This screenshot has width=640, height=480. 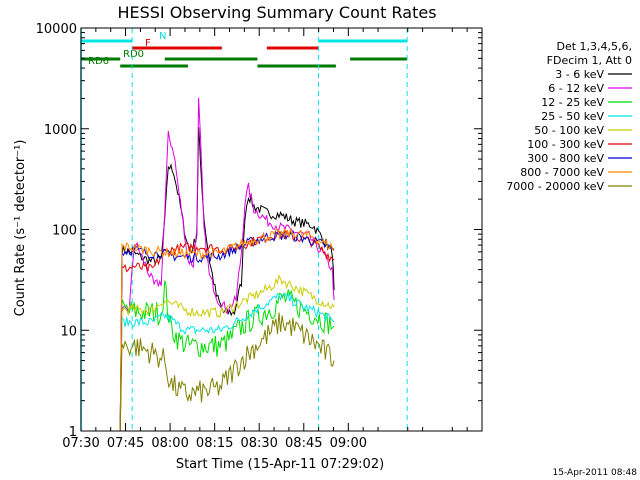 What do you see at coordinates (162, 36) in the screenshot?
I see `flag-label-n: N` at bounding box center [162, 36].